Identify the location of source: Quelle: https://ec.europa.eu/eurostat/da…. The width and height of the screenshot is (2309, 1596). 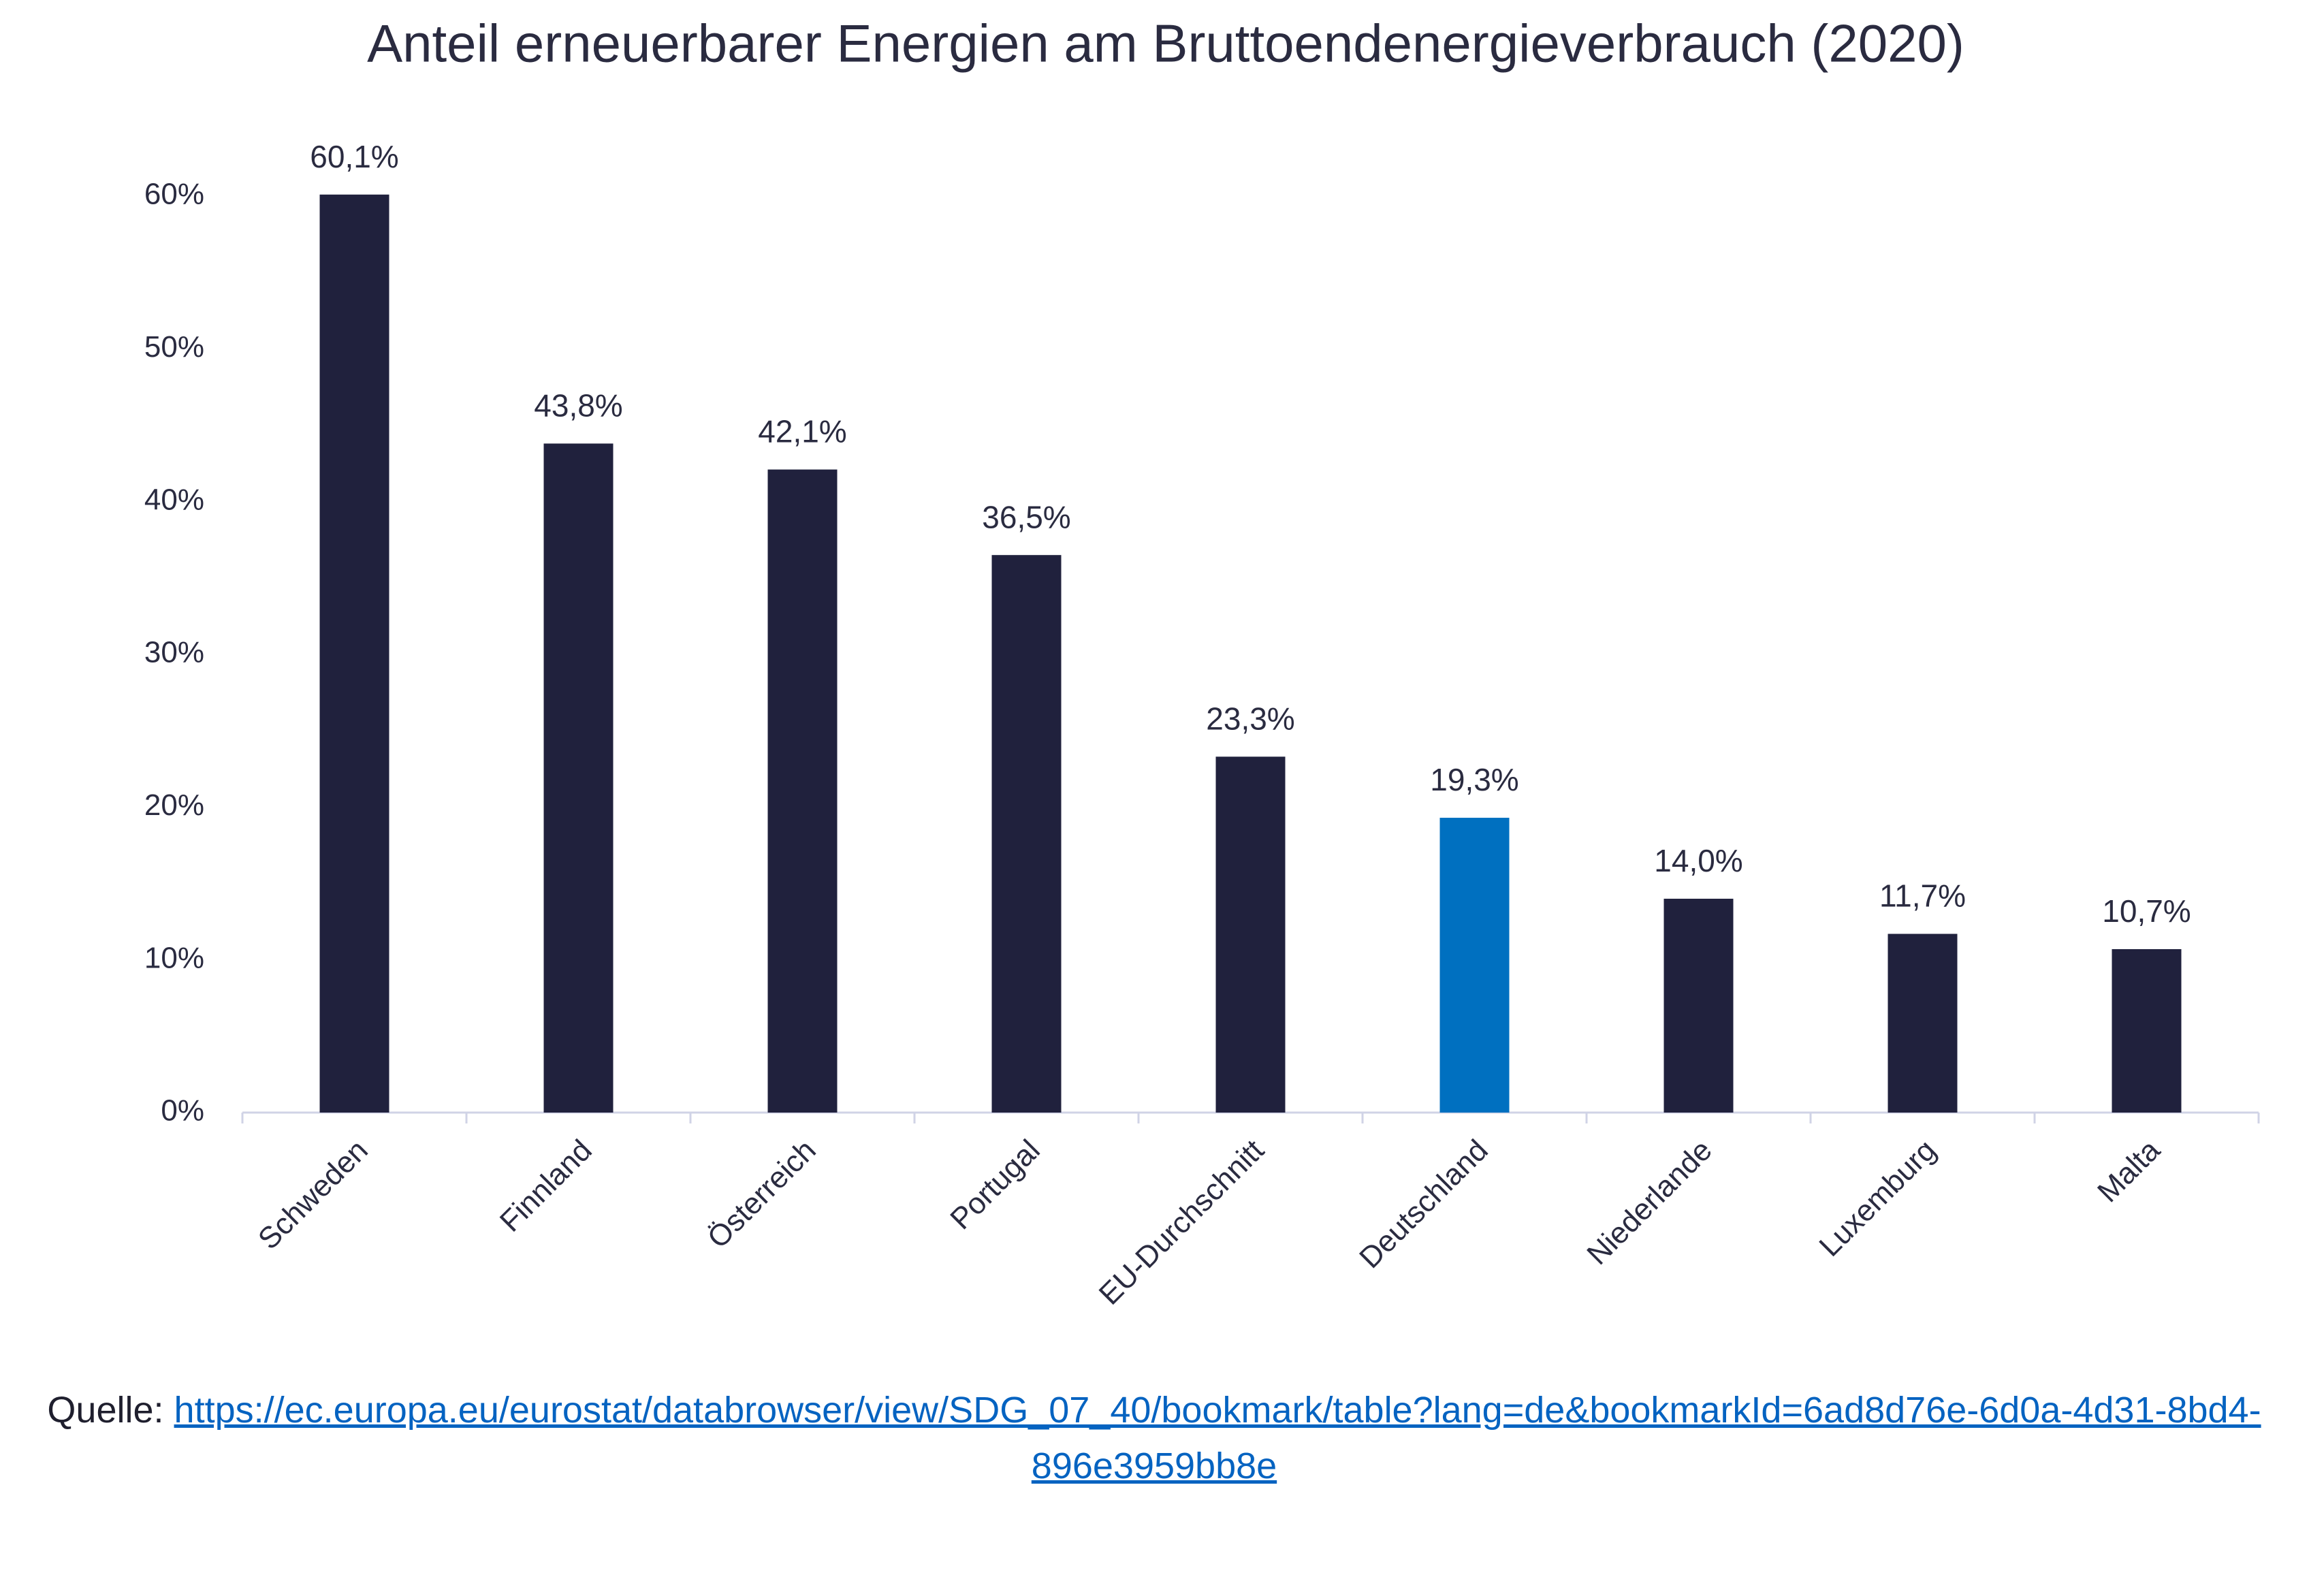
(1154, 1438).